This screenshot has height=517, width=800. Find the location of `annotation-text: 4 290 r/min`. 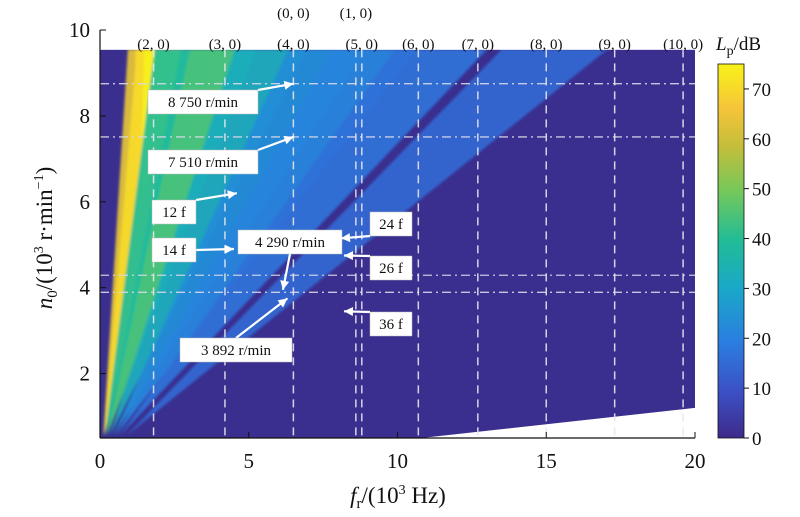

annotation-text: 4 290 r/min is located at coordinates (290, 243).